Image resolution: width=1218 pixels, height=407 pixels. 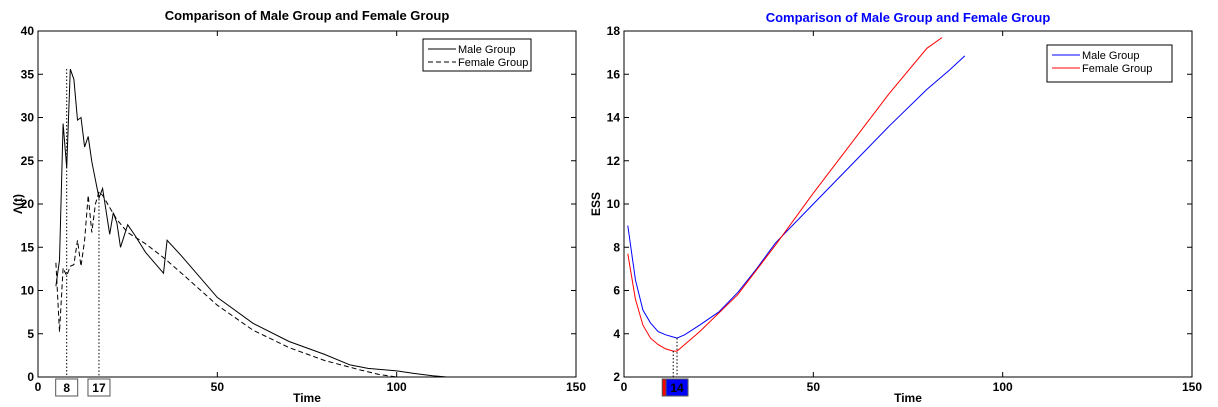 What do you see at coordinates (30, 334) in the screenshot?
I see `y-tick-label: 5` at bounding box center [30, 334].